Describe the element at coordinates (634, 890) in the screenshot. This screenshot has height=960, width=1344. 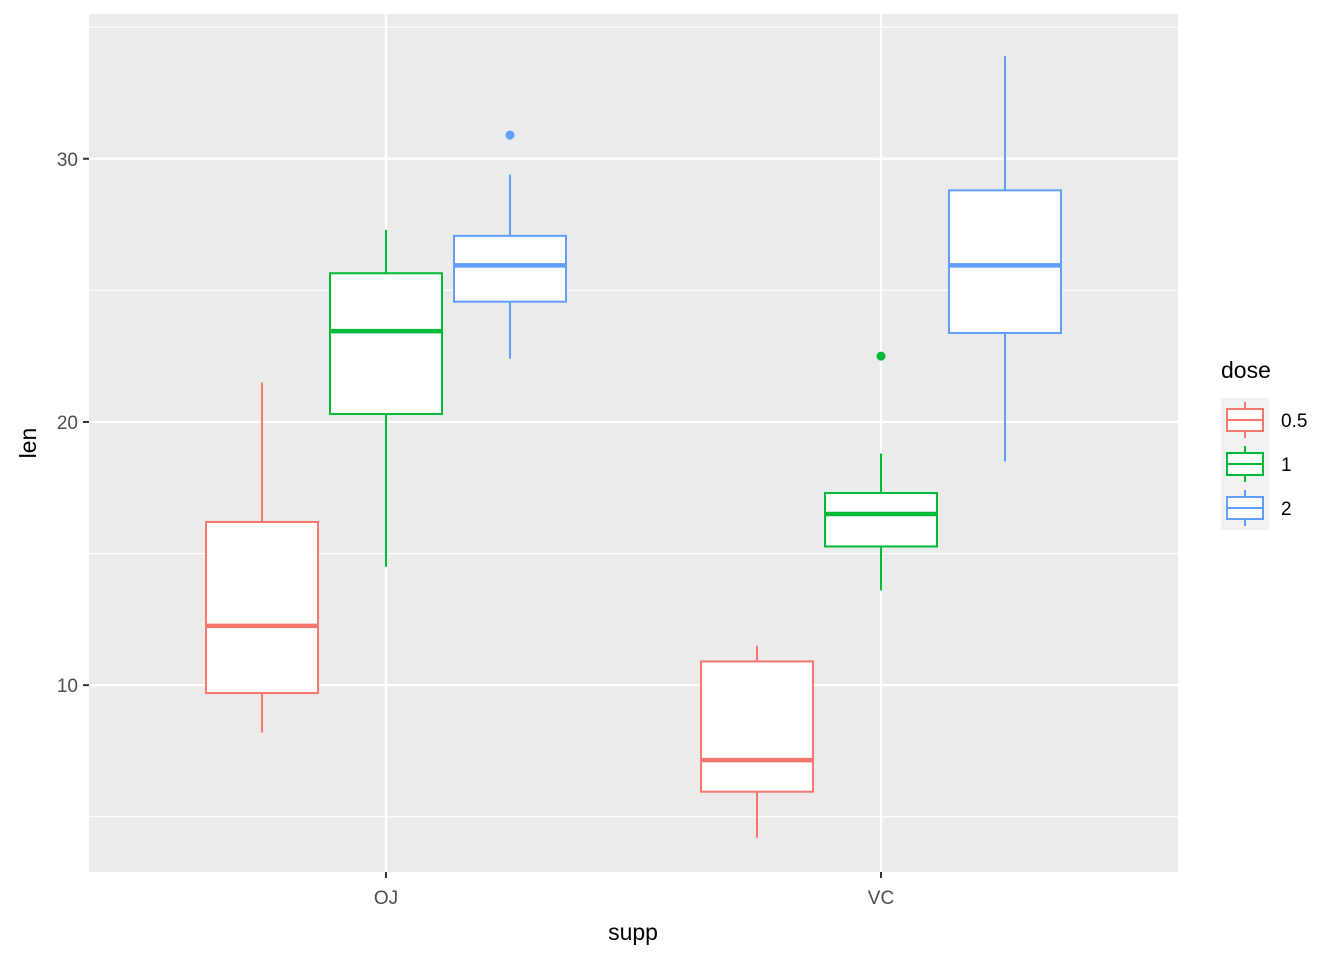
I see `x-axis: OJ VC` at that location.